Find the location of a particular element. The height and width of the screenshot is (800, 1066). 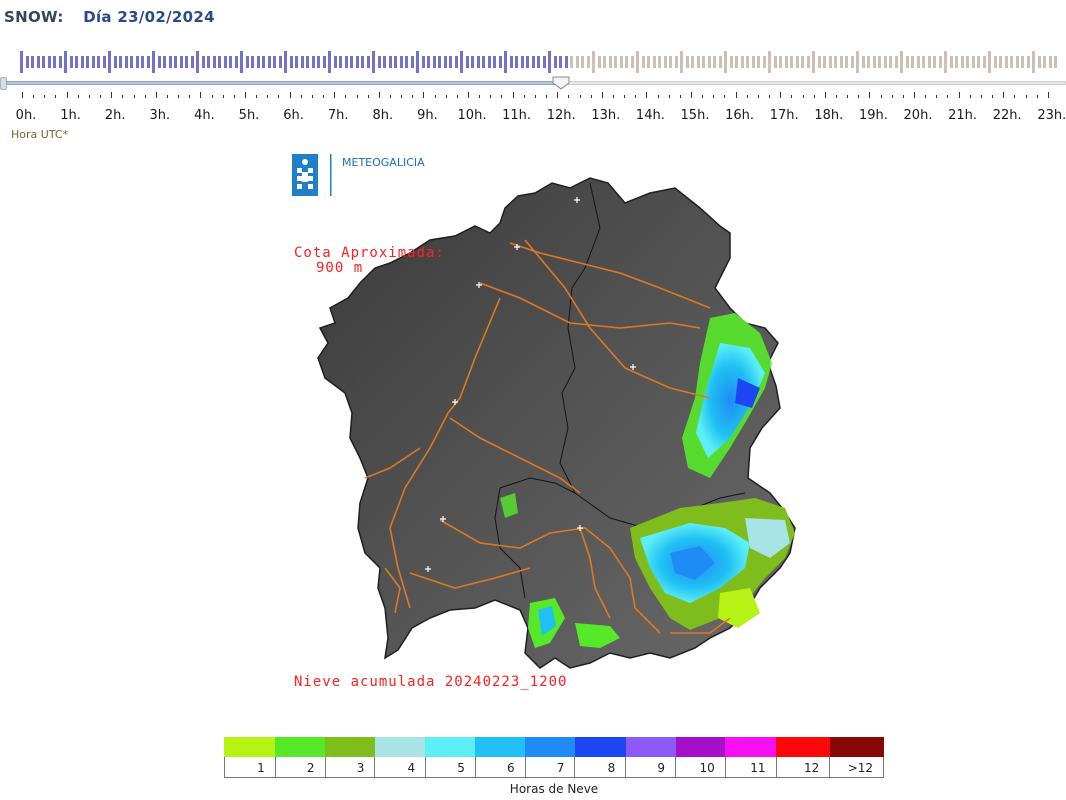

hour-label: 2h. is located at coordinates (115, 115).